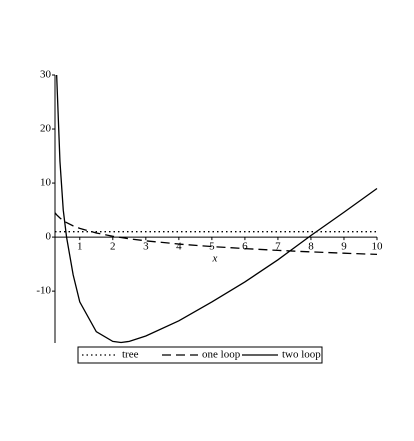  Describe the element at coordinates (378, 247) in the screenshot. I see `x-tick-label: 10` at that location.